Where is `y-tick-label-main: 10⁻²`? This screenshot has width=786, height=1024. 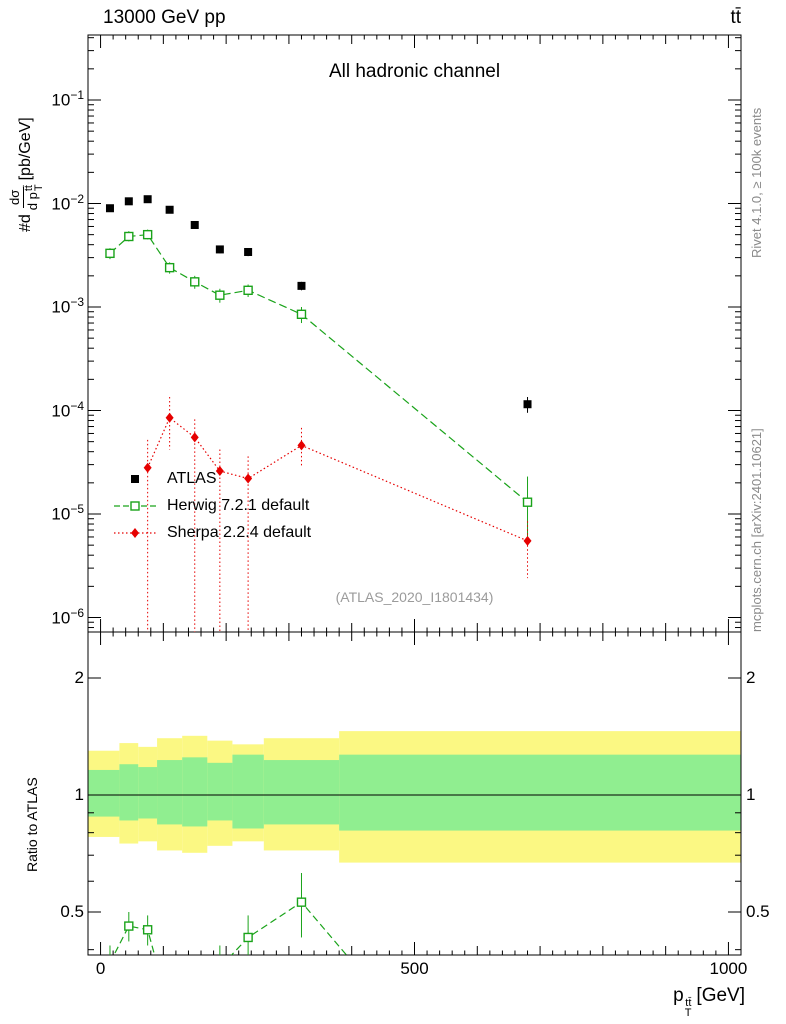
y-tick-label-main: 10⁻² is located at coordinates (67, 202).